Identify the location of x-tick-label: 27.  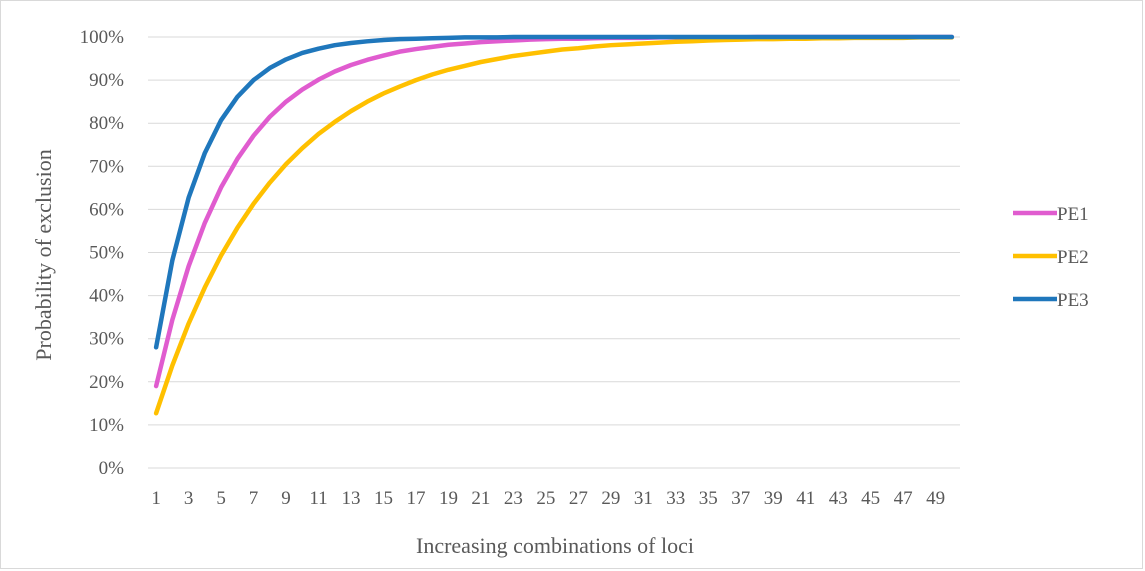
(578, 498).